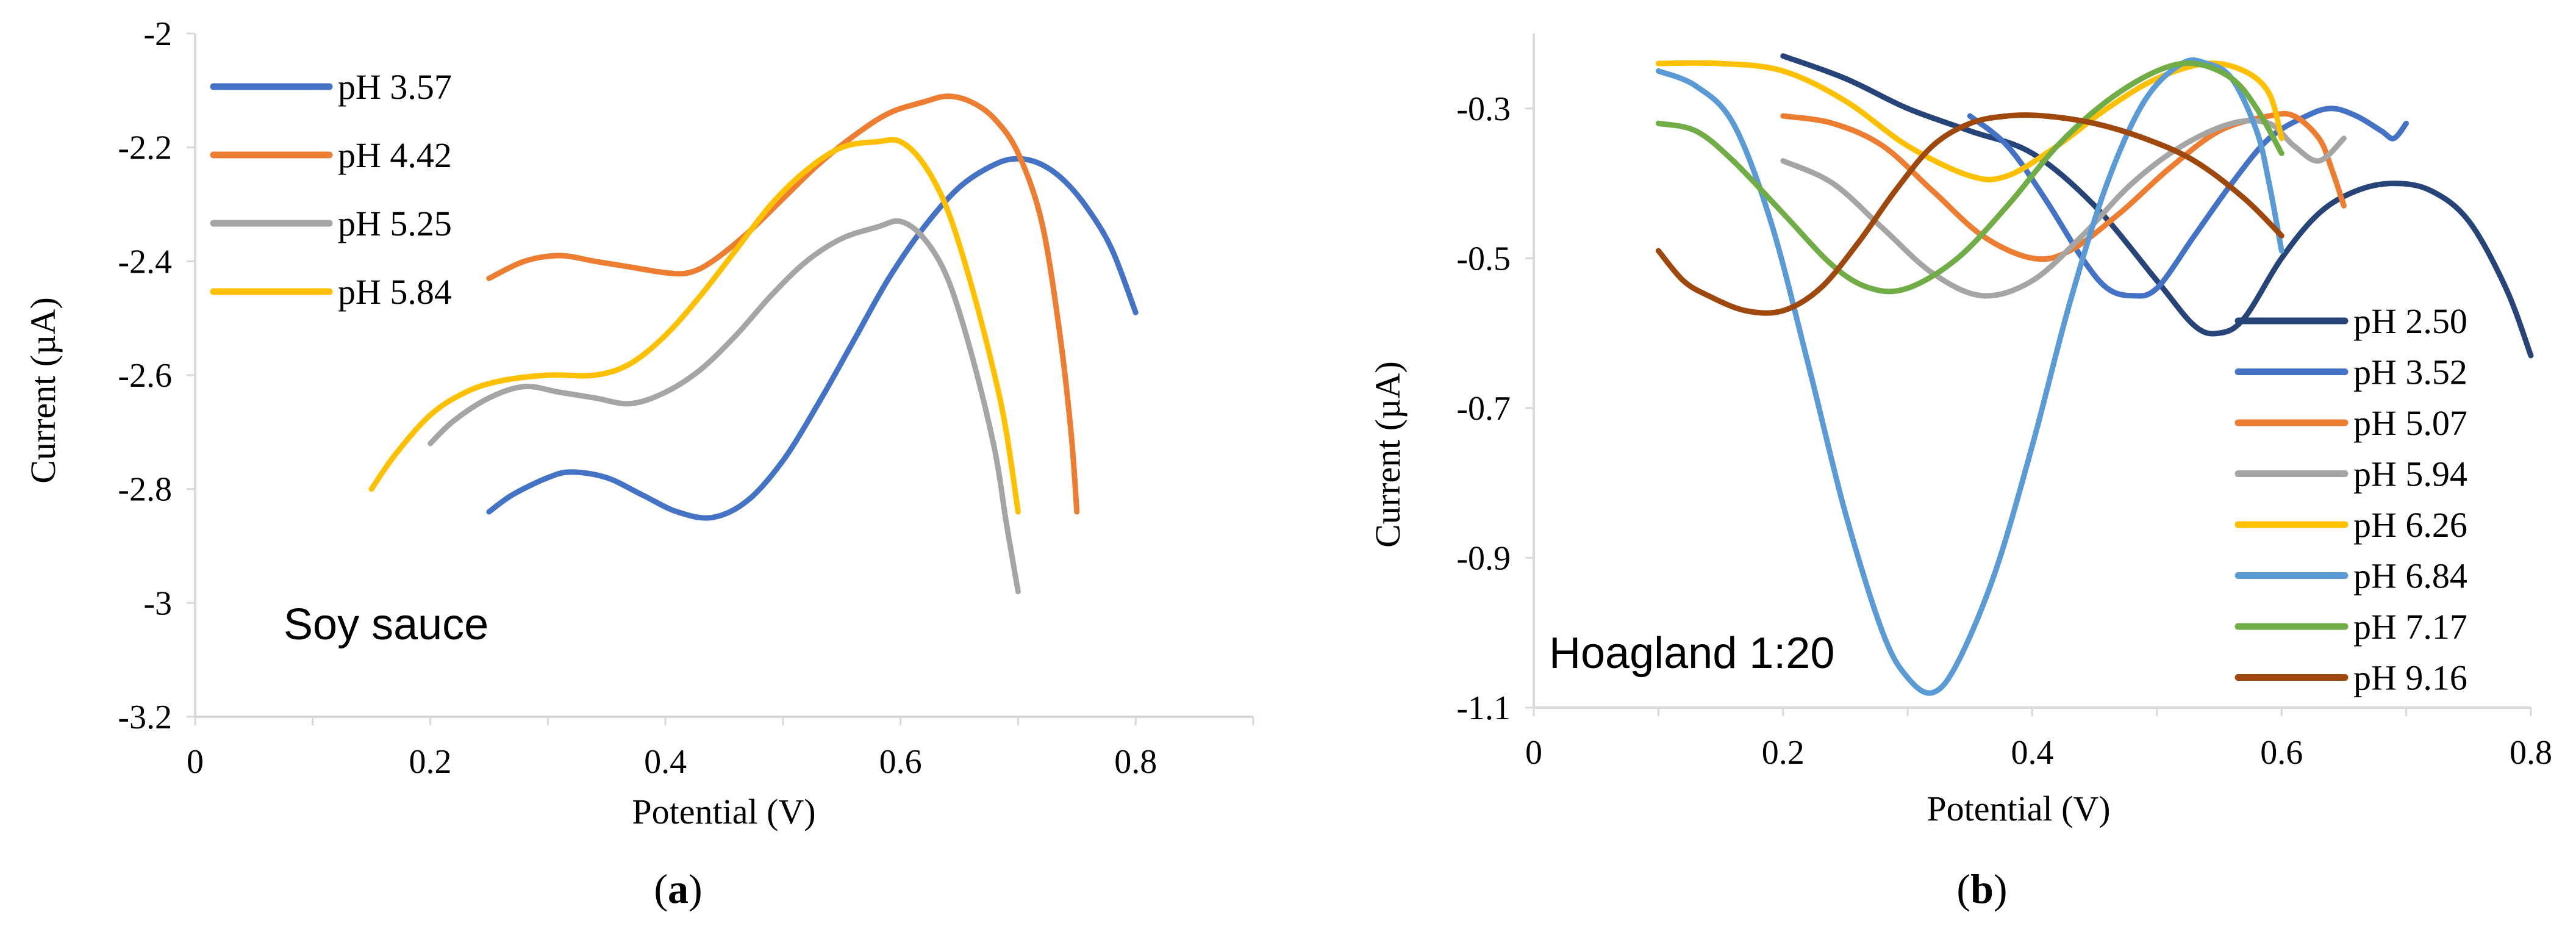 This screenshot has width=2576, height=937. I want to click on chart-a-x-tick-label: 0, so click(195, 762).